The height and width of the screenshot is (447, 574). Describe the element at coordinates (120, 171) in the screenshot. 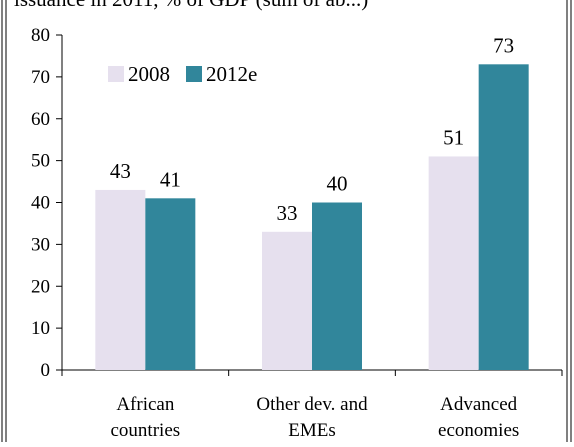

I see `data-label: 43` at that location.